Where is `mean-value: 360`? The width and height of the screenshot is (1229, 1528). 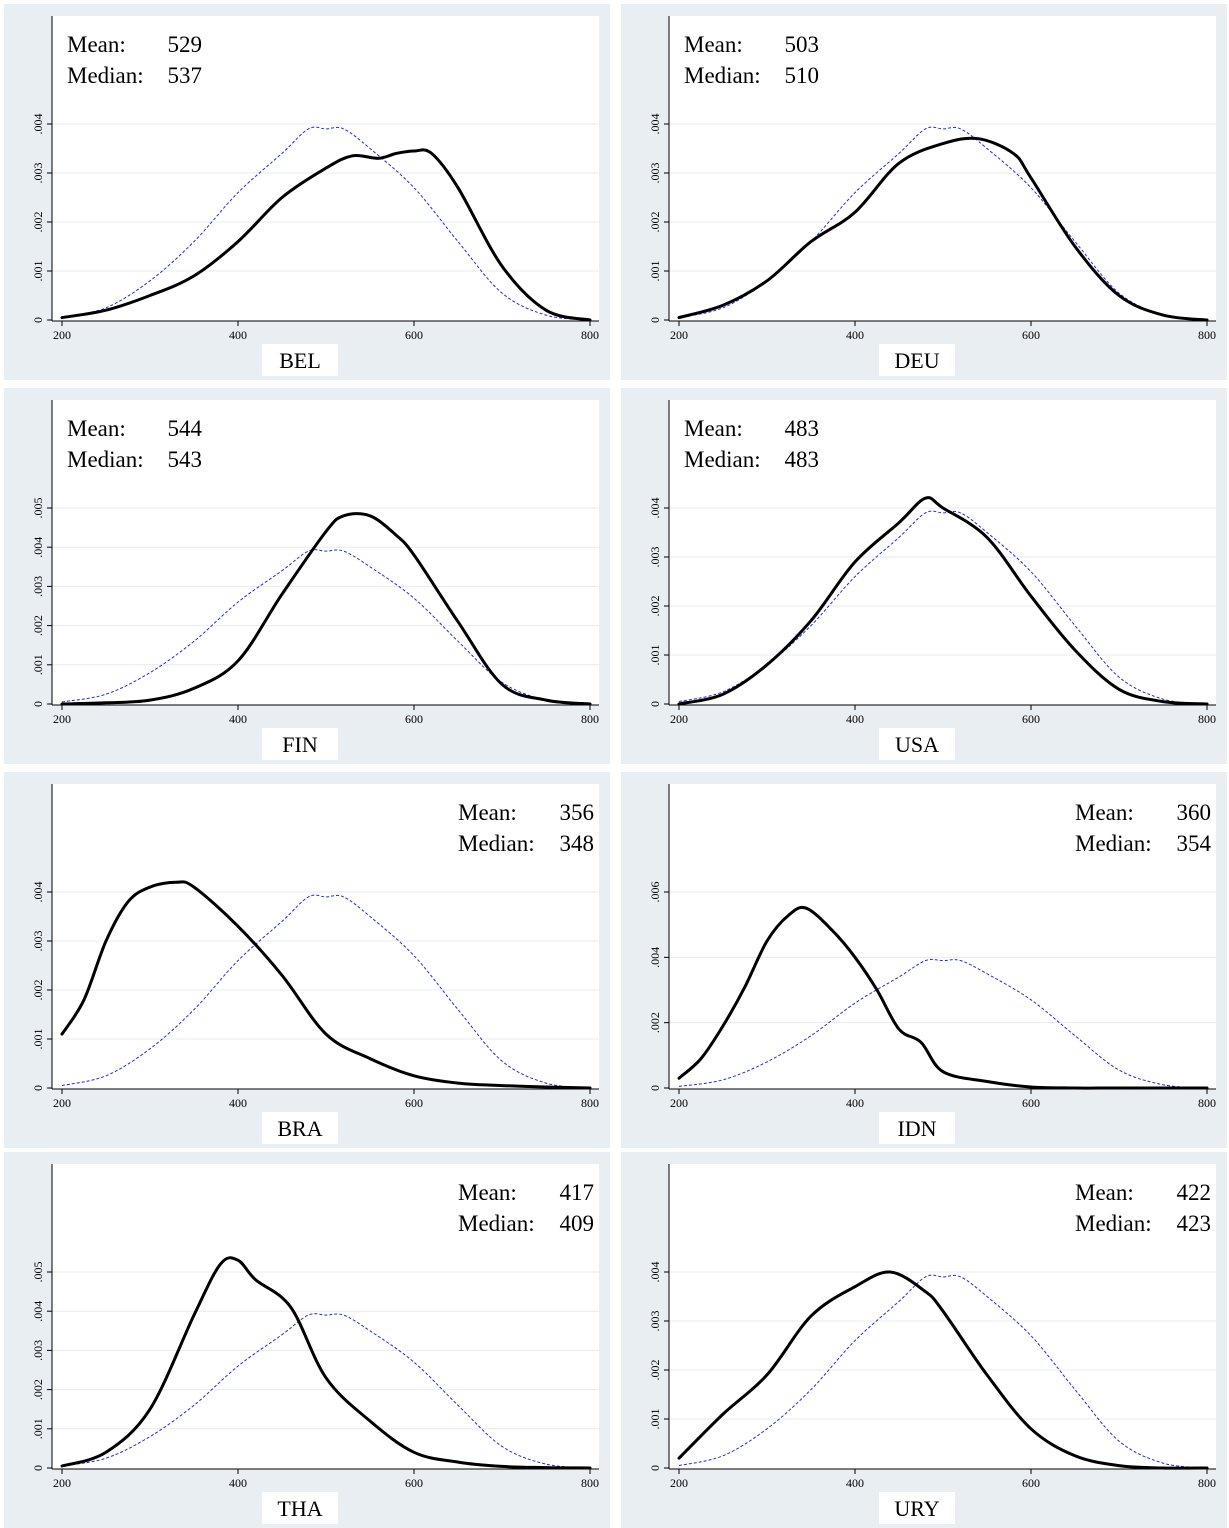 mean-value: 360 is located at coordinates (1194, 812).